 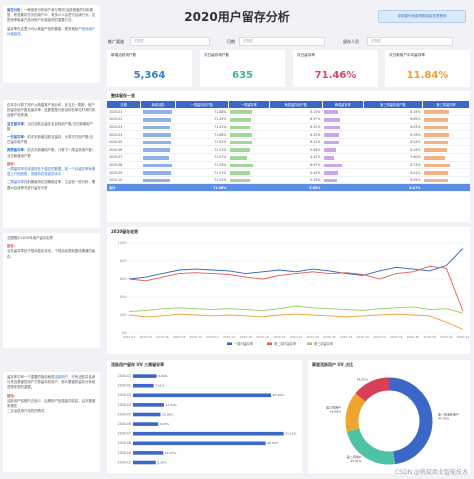 What do you see at coordinates (288, 150) in the screenshot?
I see `table-row: 2020-06 71.23% 5.64% 6.19%` at bounding box center [288, 150].